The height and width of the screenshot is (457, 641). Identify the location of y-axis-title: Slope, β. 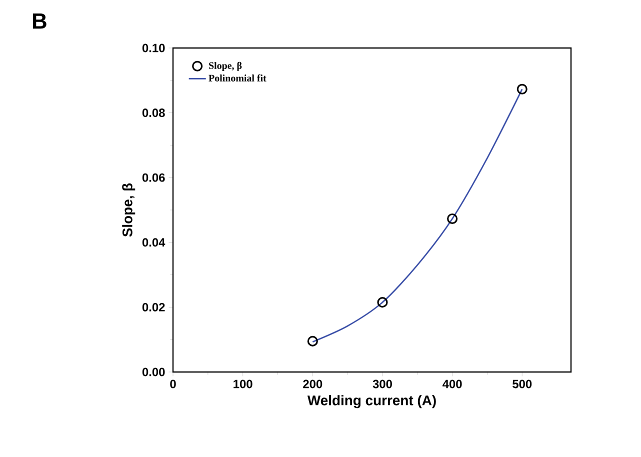
(129, 210).